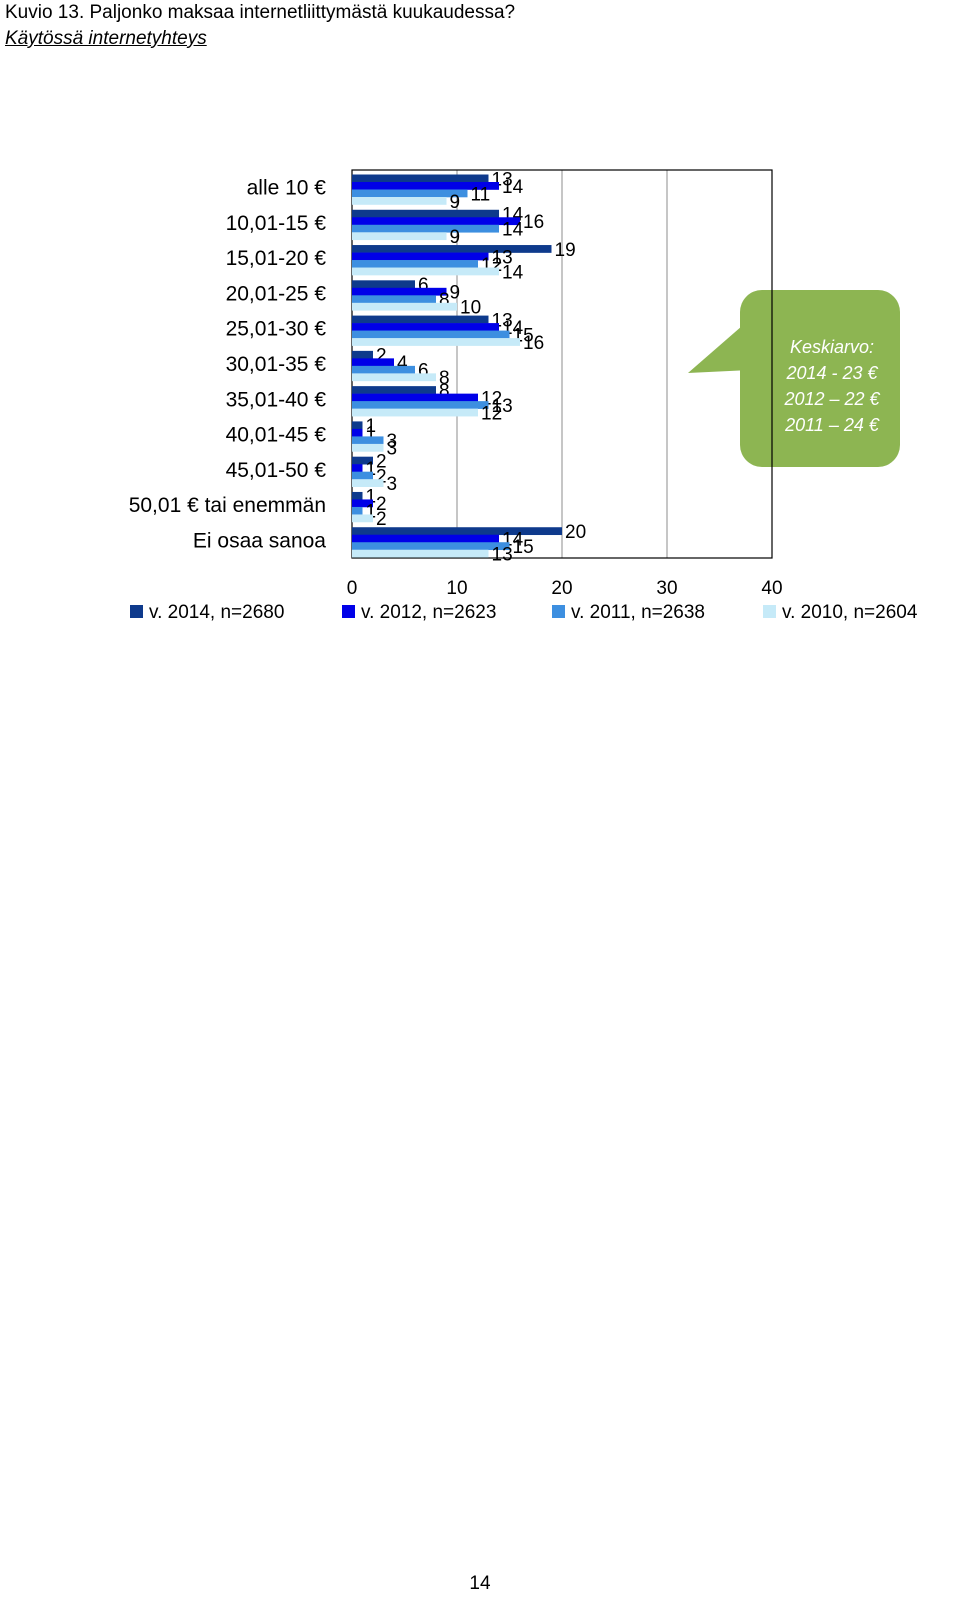 This screenshot has height=1603, width=960. I want to click on callout-box, so click(820, 378).